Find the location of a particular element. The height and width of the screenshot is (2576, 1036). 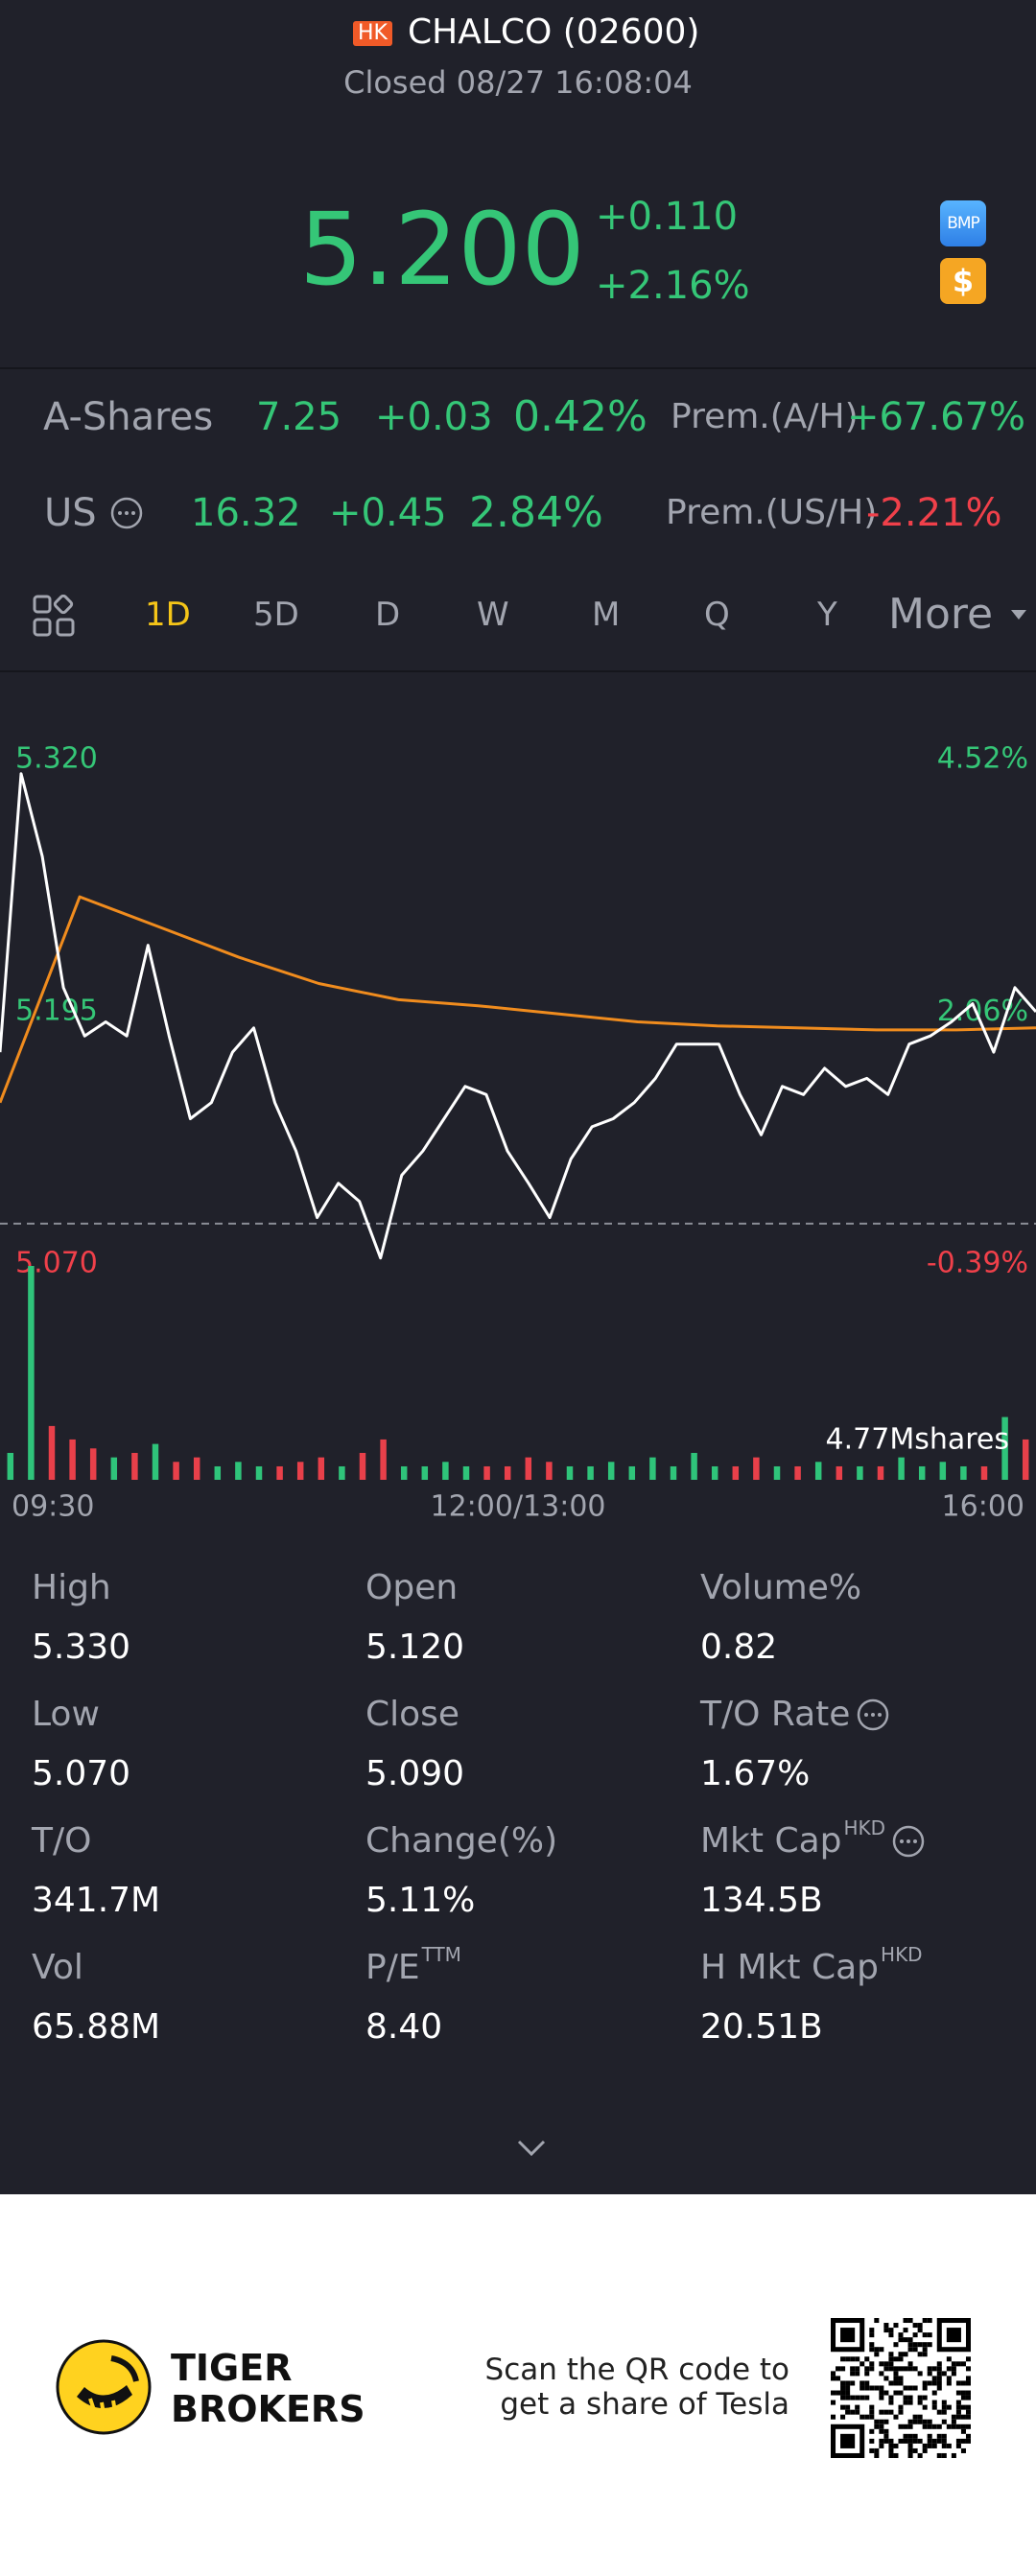

price-change-pct: +2.16% is located at coordinates (673, 286).